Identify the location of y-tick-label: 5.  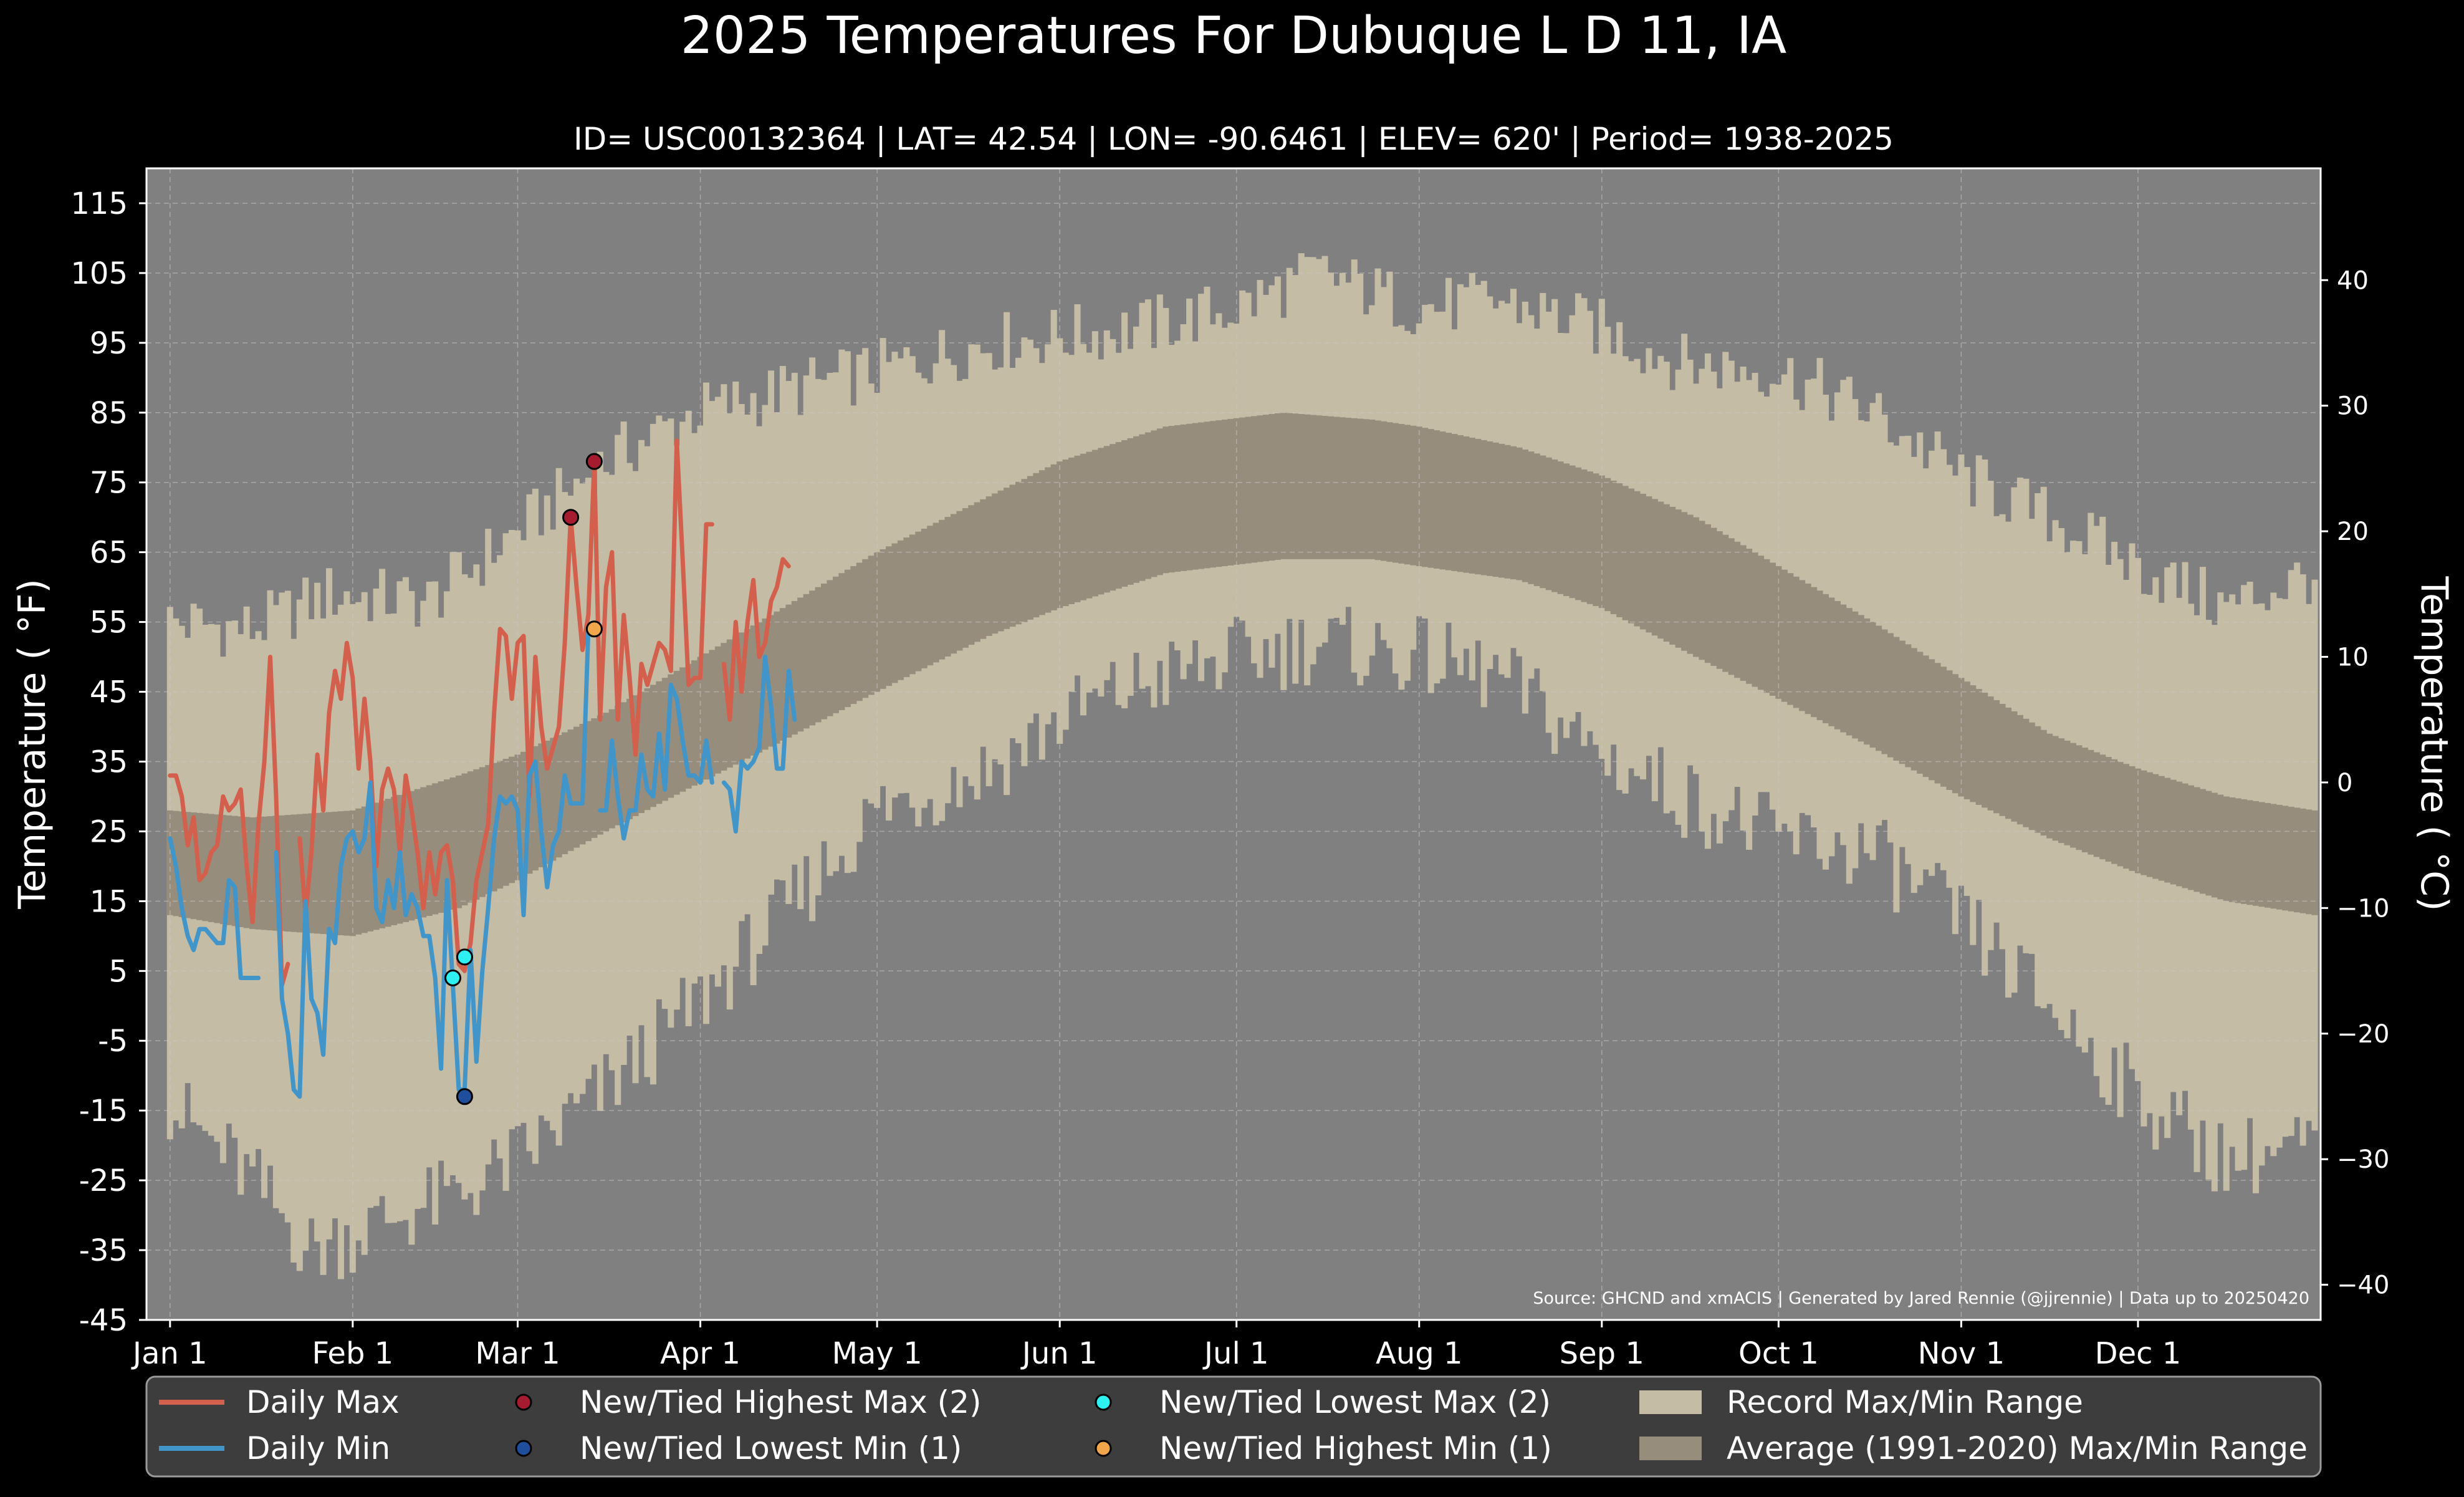
(118, 971).